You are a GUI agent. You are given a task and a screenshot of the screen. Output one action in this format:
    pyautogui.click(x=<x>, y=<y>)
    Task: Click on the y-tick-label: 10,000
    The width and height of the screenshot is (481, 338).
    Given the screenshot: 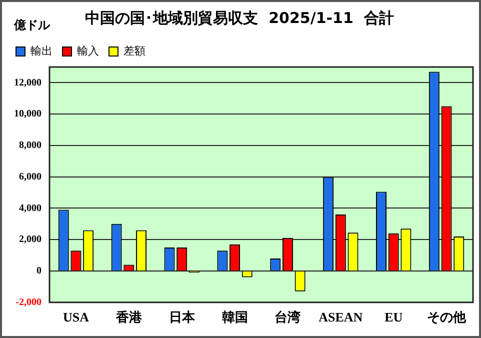 What is the action you would take?
    pyautogui.click(x=28, y=114)
    